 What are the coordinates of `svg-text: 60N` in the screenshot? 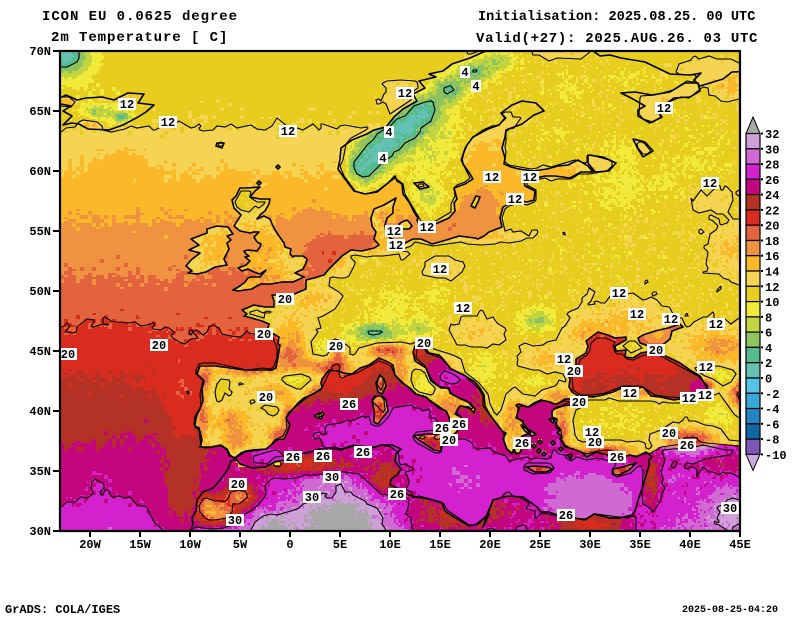 It's located at (40, 172).